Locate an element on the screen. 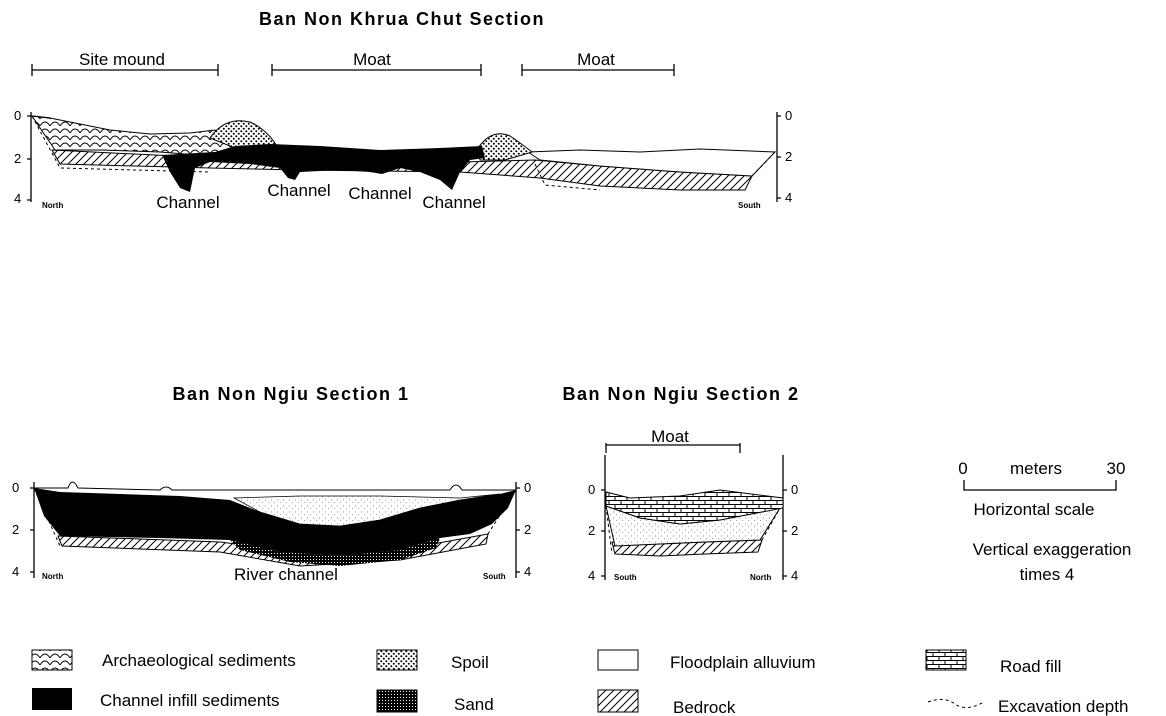 The image size is (1166, 716). spoil-swatch is located at coordinates (397, 660).